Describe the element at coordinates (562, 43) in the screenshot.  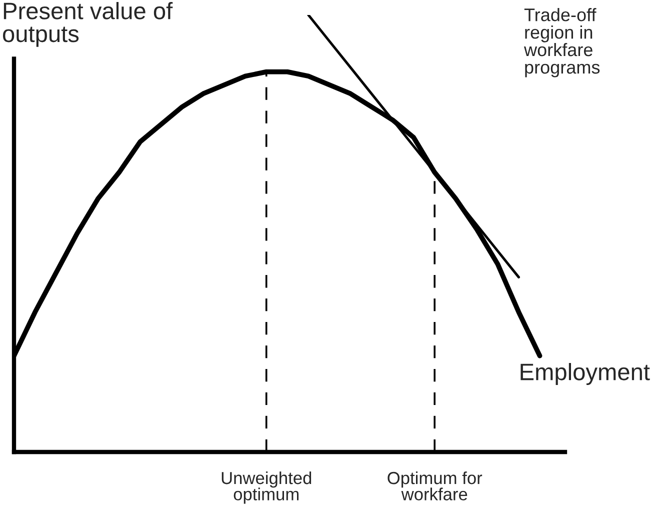
I see `annotation: Trade-off region in workfare programs` at that location.